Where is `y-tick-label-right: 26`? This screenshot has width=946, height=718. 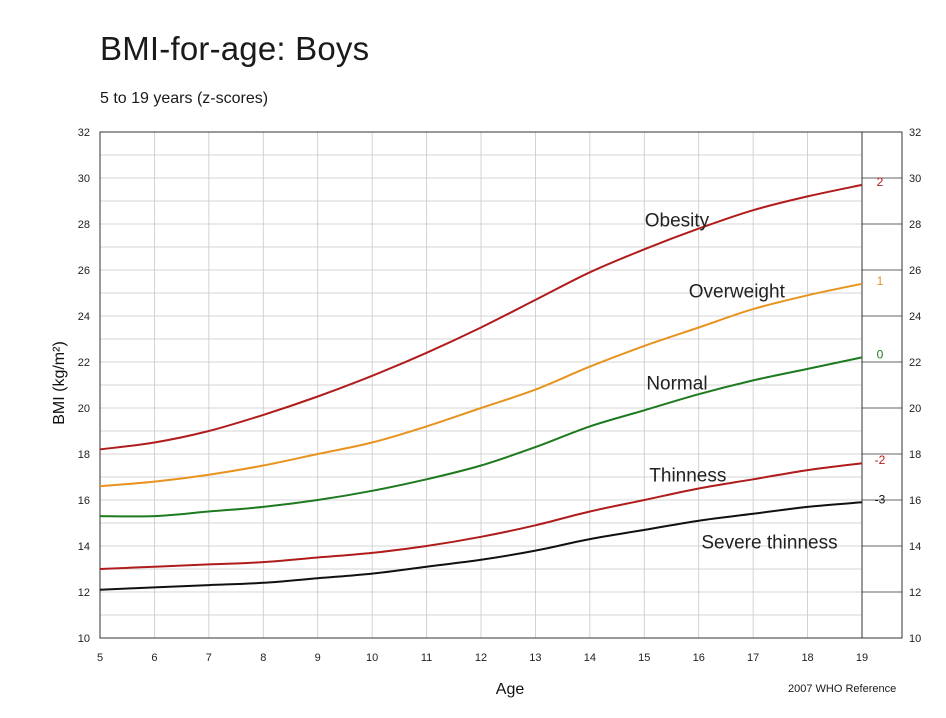
y-tick-label-right: 26 is located at coordinates (915, 271).